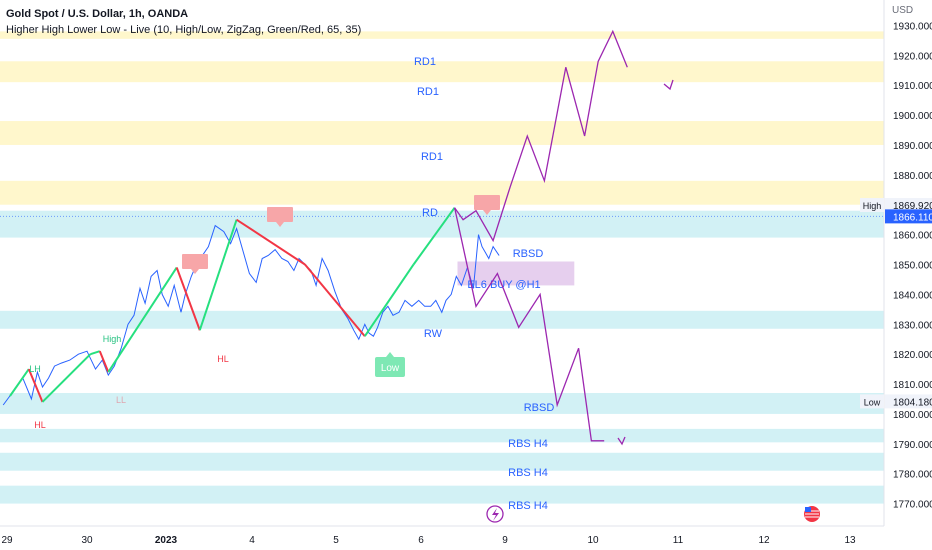  What do you see at coordinates (97, 14) in the screenshot?
I see `symbol-title: Gold Spot / U.S. Dollar, 1h, OANDA` at bounding box center [97, 14].